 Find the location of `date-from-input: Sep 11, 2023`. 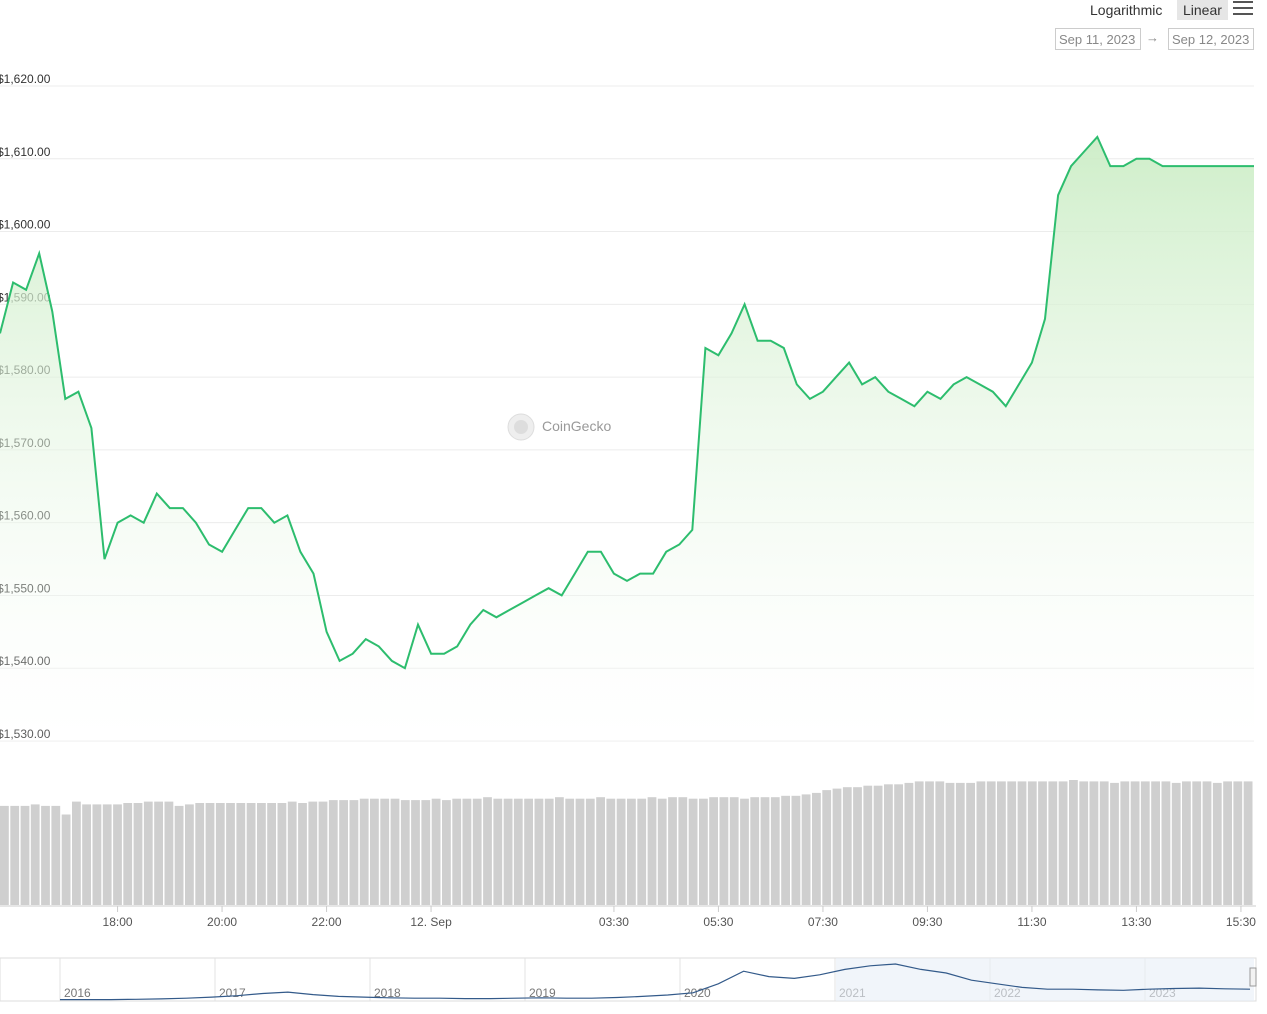

date-from-input: Sep 11, 2023 is located at coordinates (1098, 39).